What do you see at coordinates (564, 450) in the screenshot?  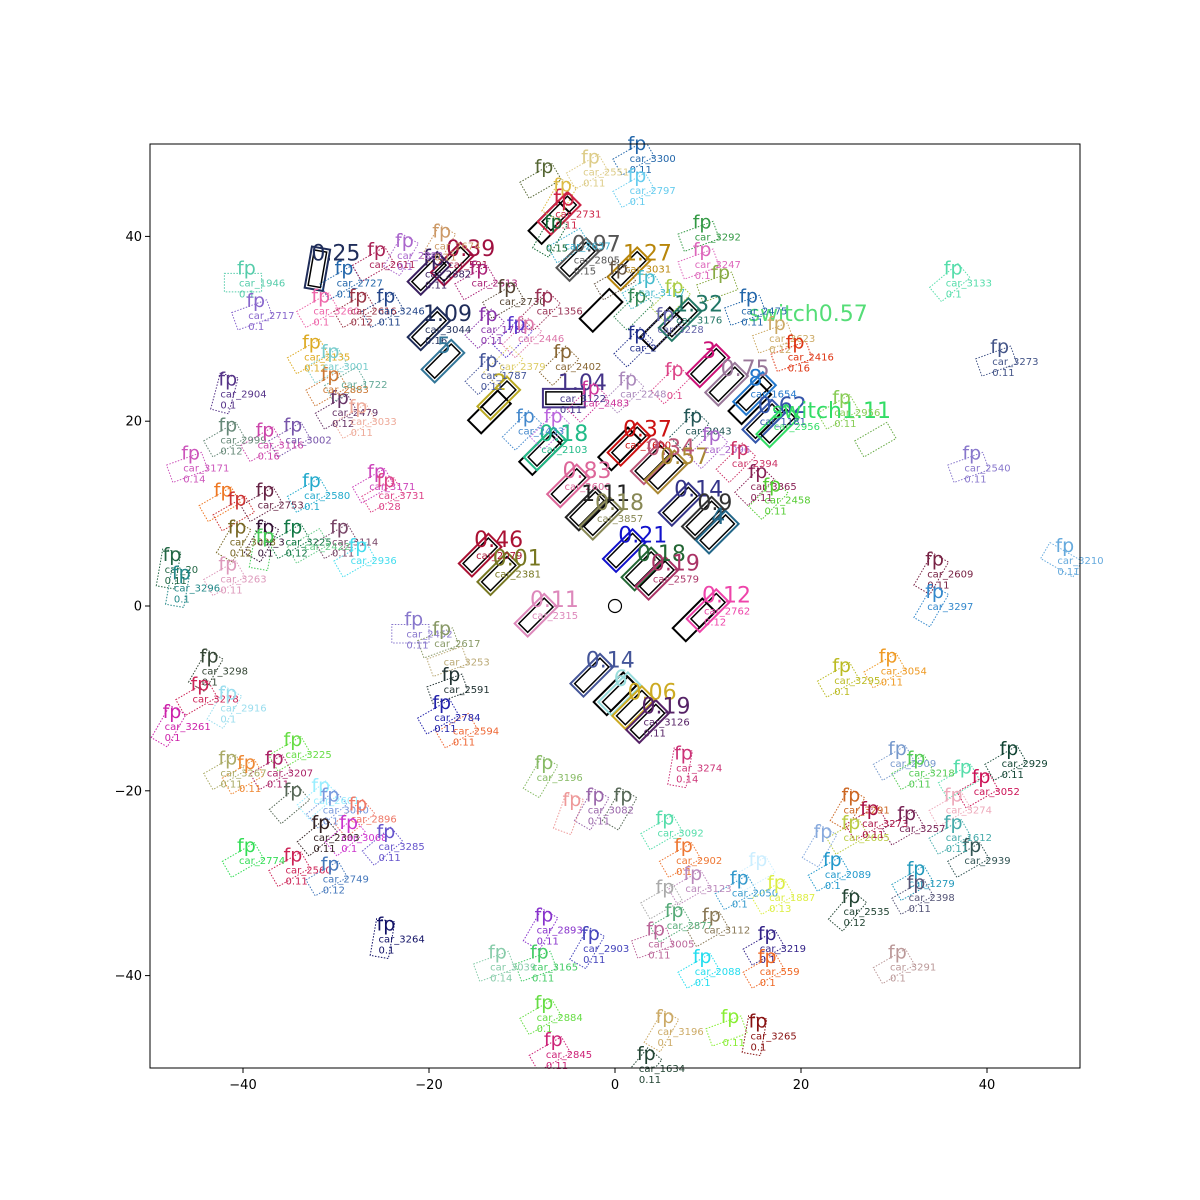 I see `box-class-label: car_2103` at bounding box center [564, 450].